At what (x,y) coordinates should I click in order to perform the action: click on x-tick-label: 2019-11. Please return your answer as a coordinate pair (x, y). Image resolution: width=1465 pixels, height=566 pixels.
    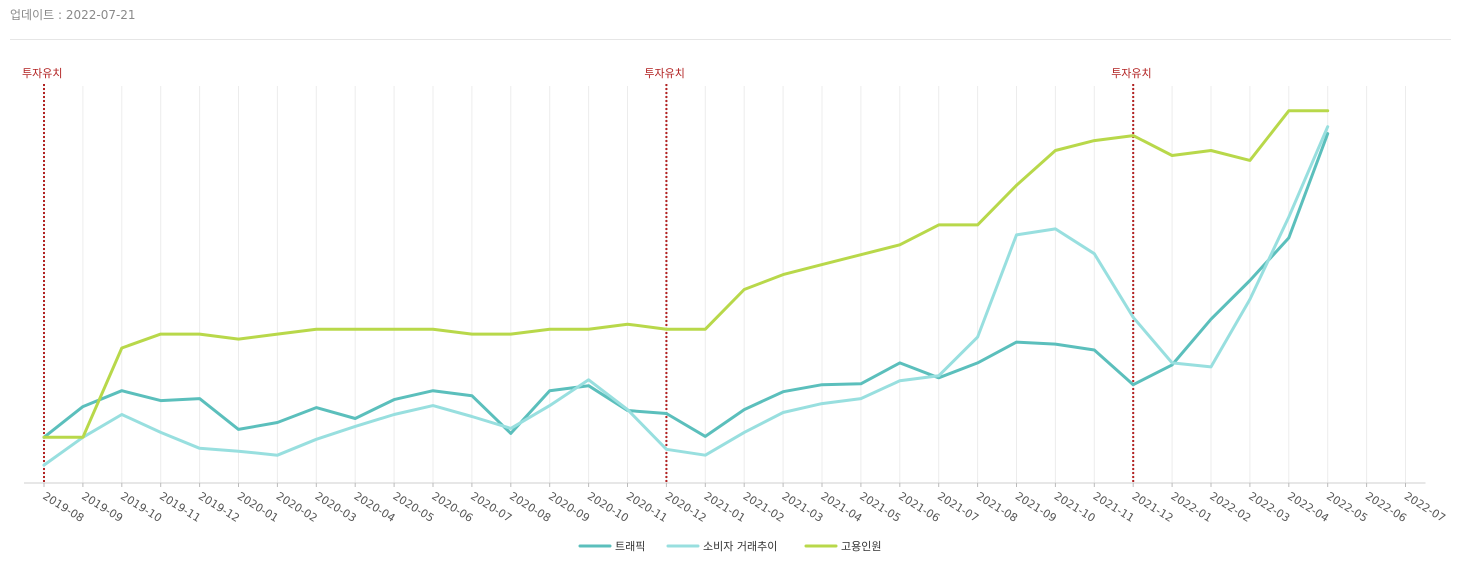
    Looking at the image, I should click on (180, 507).